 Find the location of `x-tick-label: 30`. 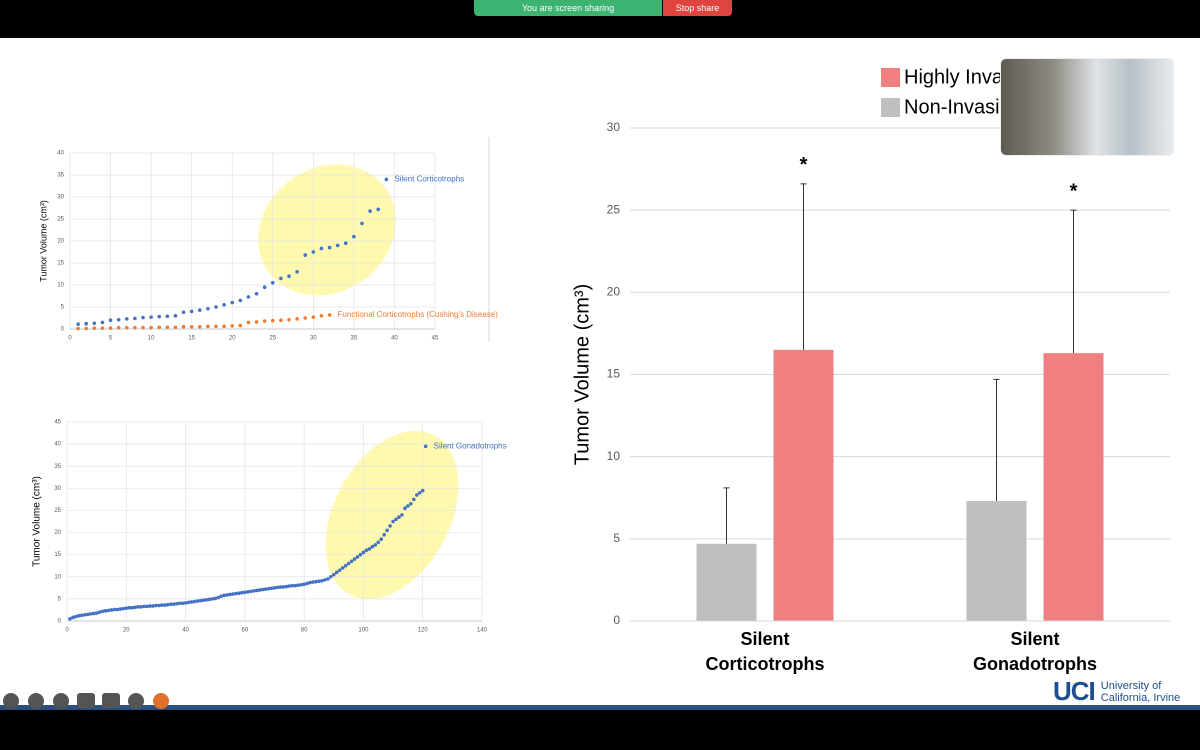

x-tick-label: 30 is located at coordinates (313, 339).